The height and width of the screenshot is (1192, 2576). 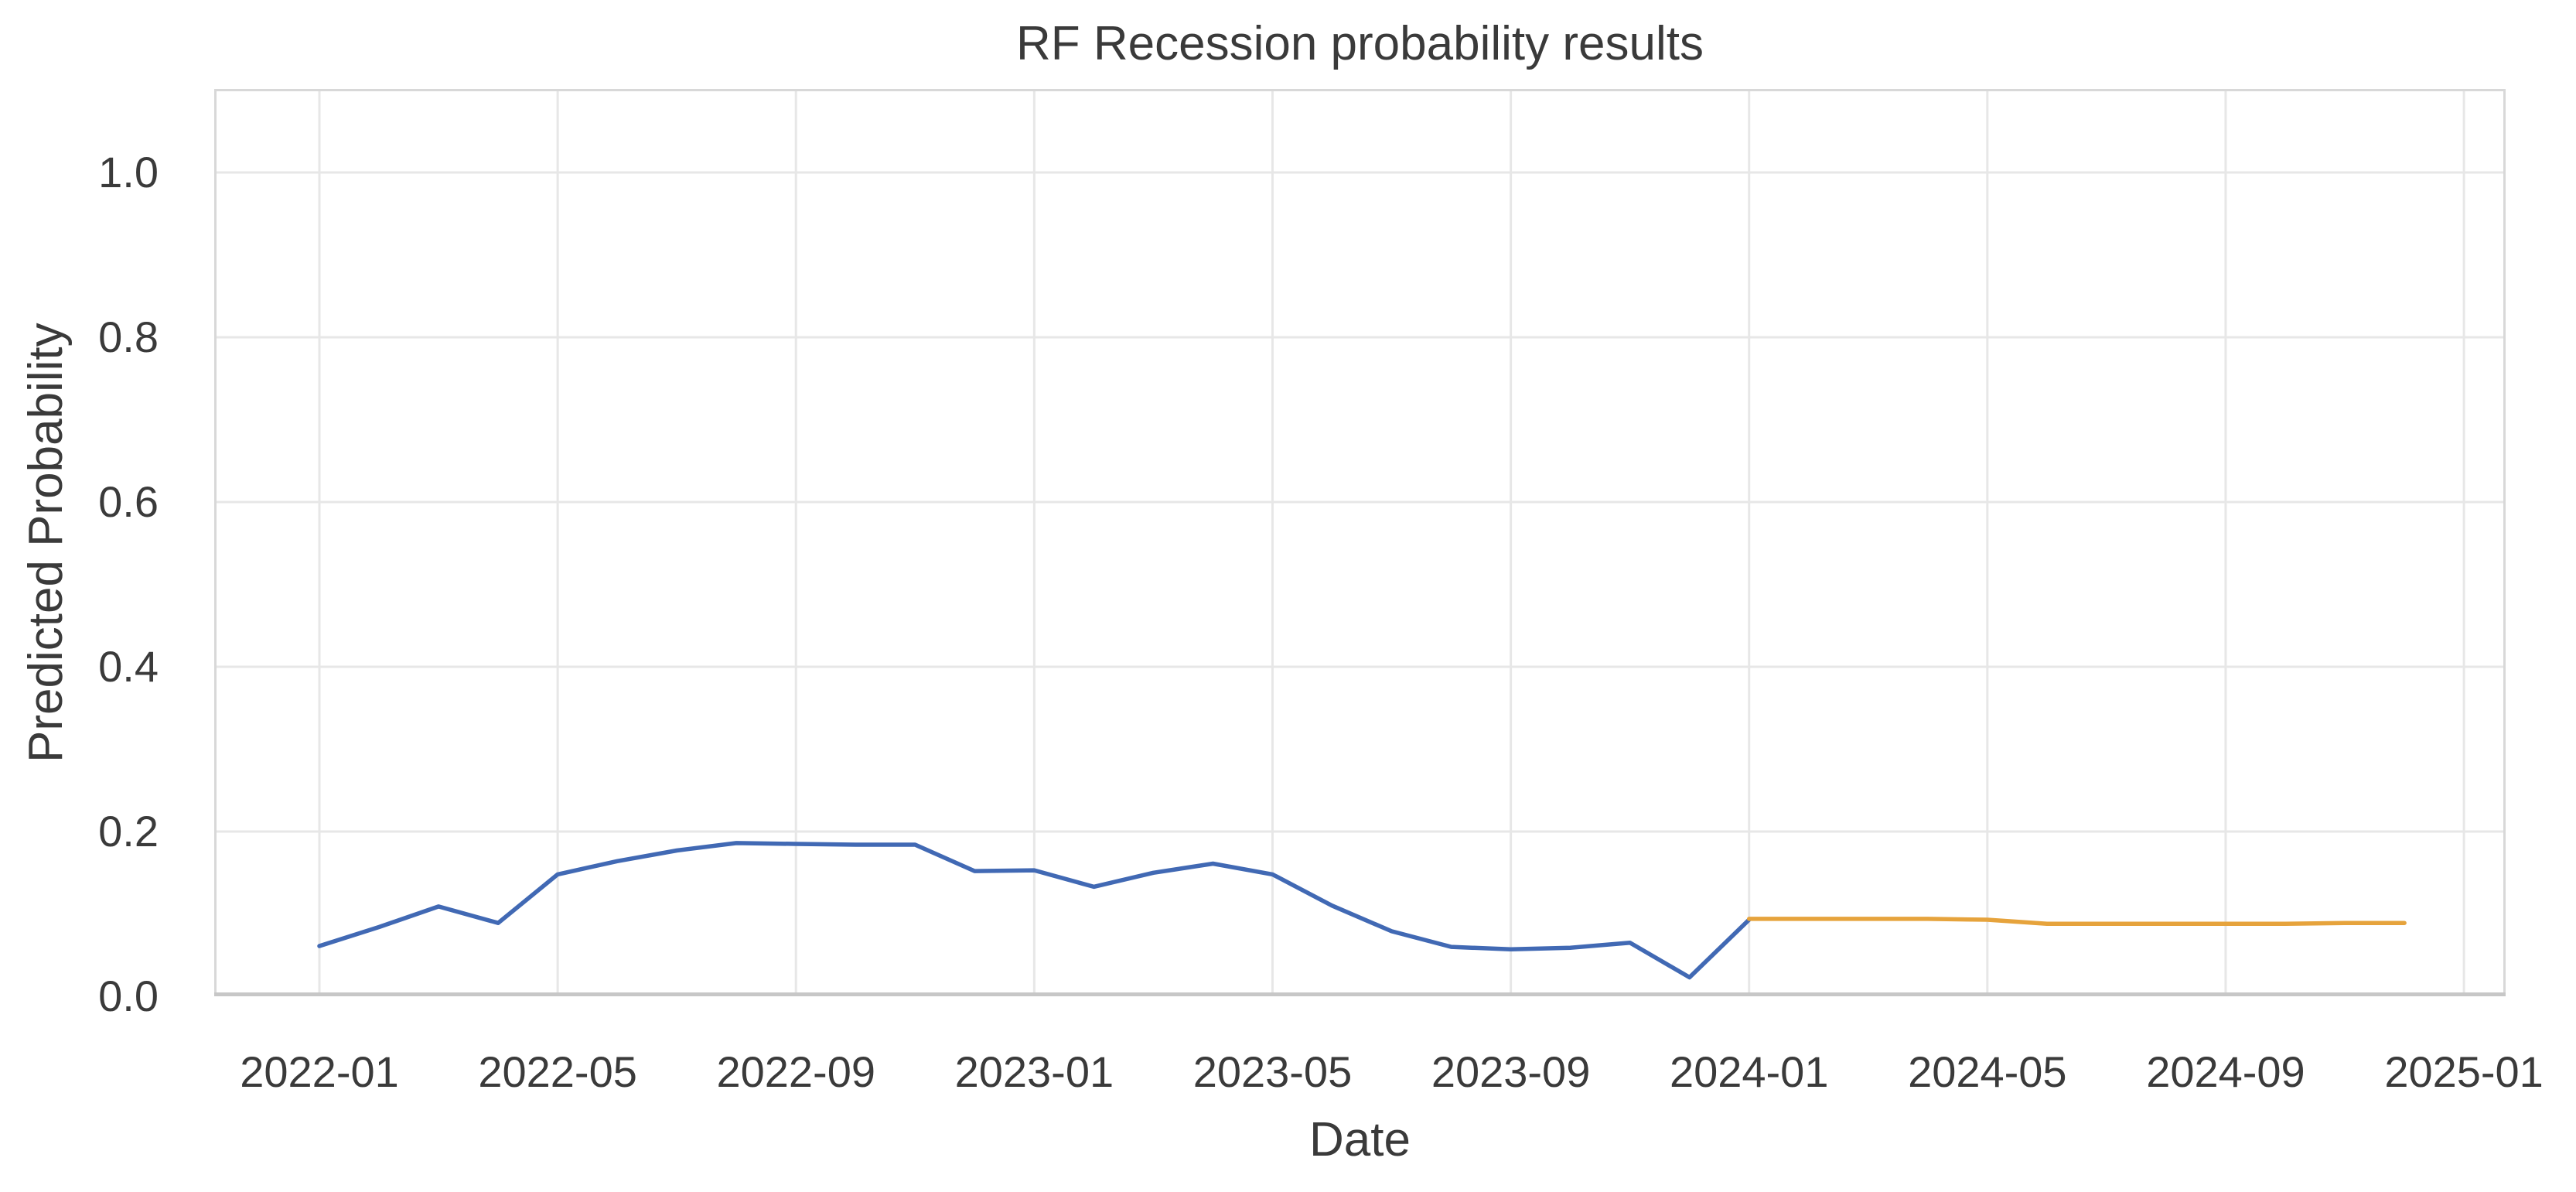 What do you see at coordinates (1360, 44) in the screenshot?
I see `chart-title: RF Recession probability results` at bounding box center [1360, 44].